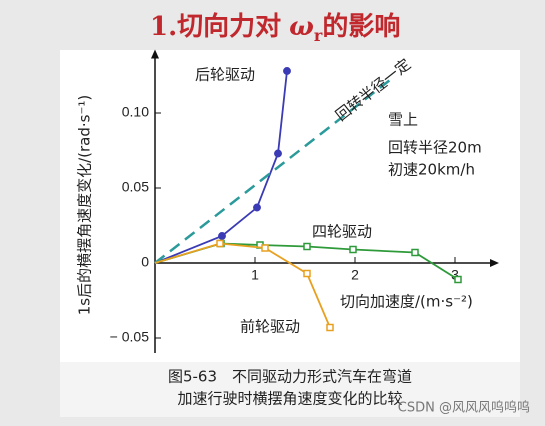 The width and height of the screenshot is (545, 426). Describe the element at coordinates (225, 75) in the screenshot. I see `series-label: 后轮驱动` at that location.